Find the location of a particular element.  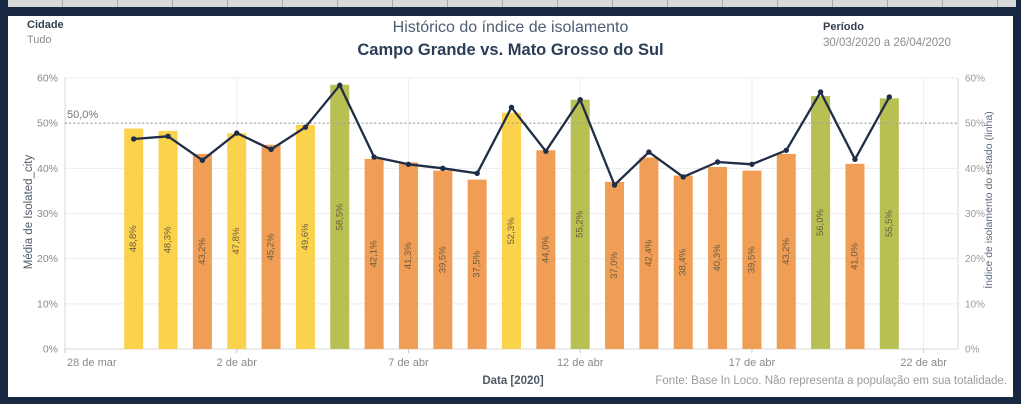

left-axis-tick-label: 10% is located at coordinates (47, 304).